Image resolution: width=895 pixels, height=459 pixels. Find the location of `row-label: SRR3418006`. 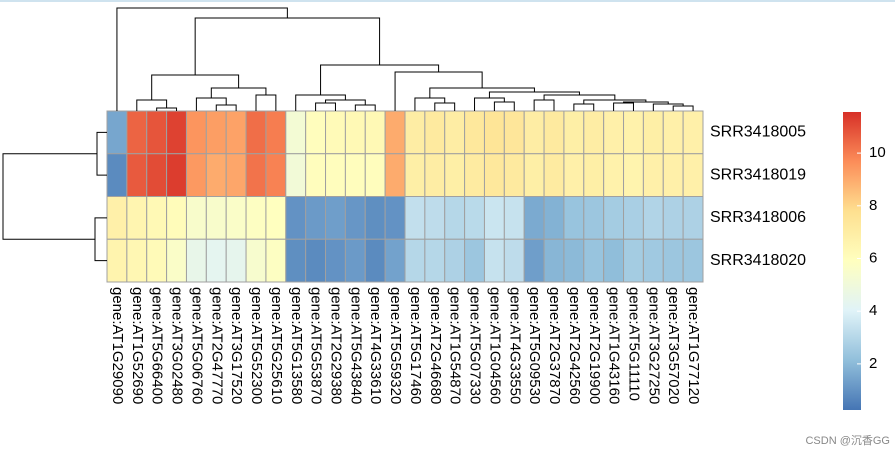

row-label: SRR3418006 is located at coordinates (758, 217).